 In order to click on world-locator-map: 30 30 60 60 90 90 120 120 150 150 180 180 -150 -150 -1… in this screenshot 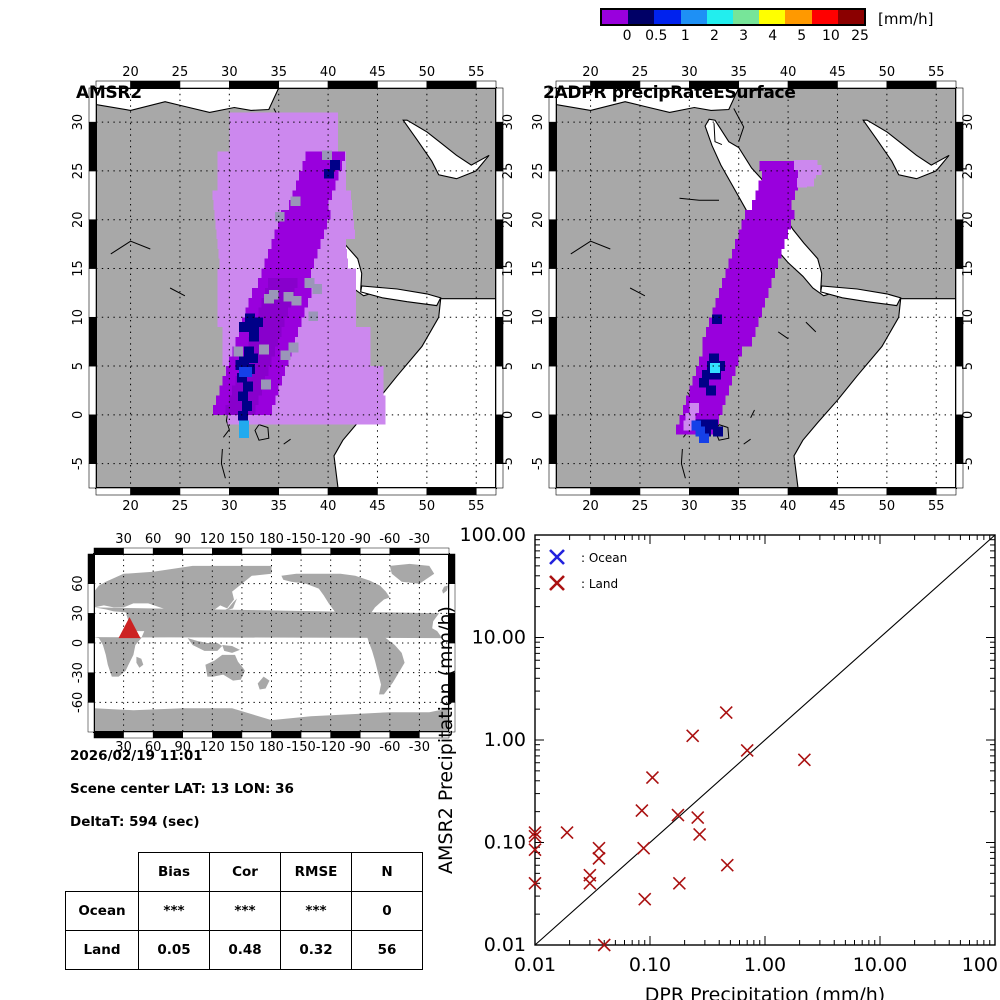, I will do `click(270, 642)`.